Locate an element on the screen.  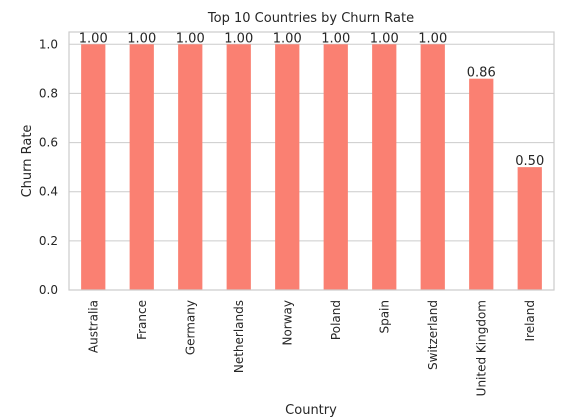
x-tick-label: Poland is located at coordinates (336, 320).